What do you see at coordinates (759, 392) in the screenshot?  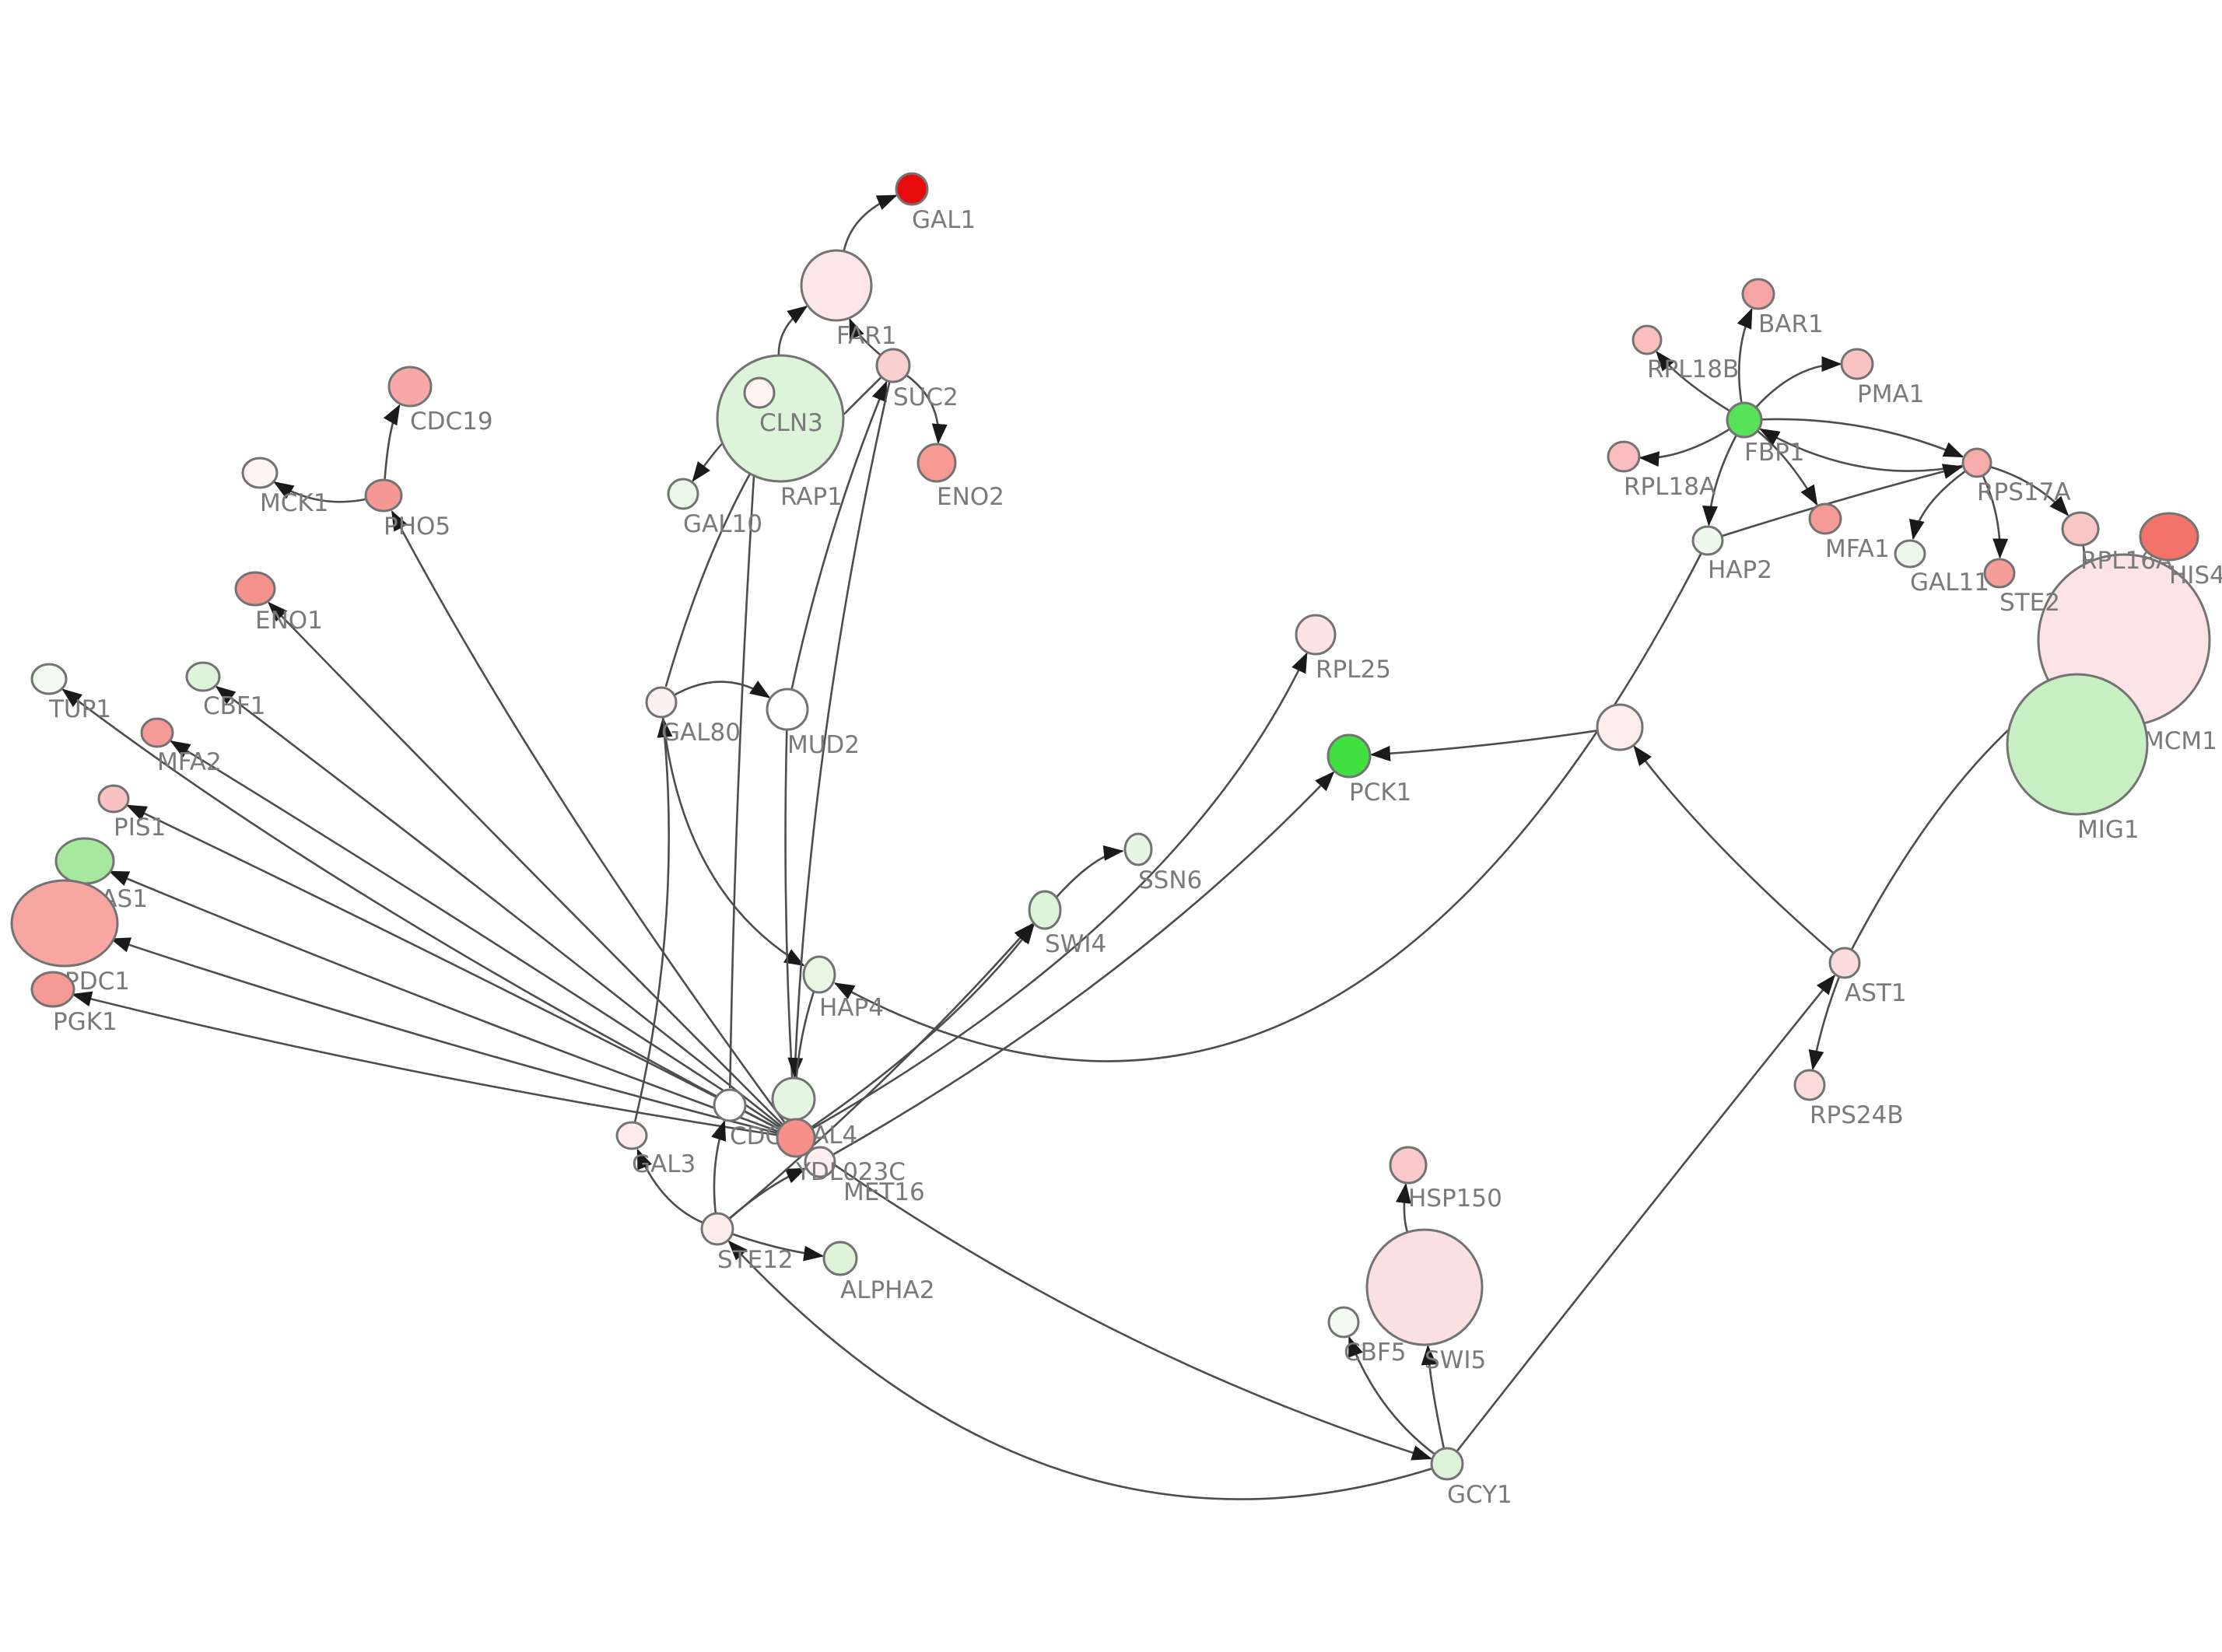 I see `node-circle-CLN3` at bounding box center [759, 392].